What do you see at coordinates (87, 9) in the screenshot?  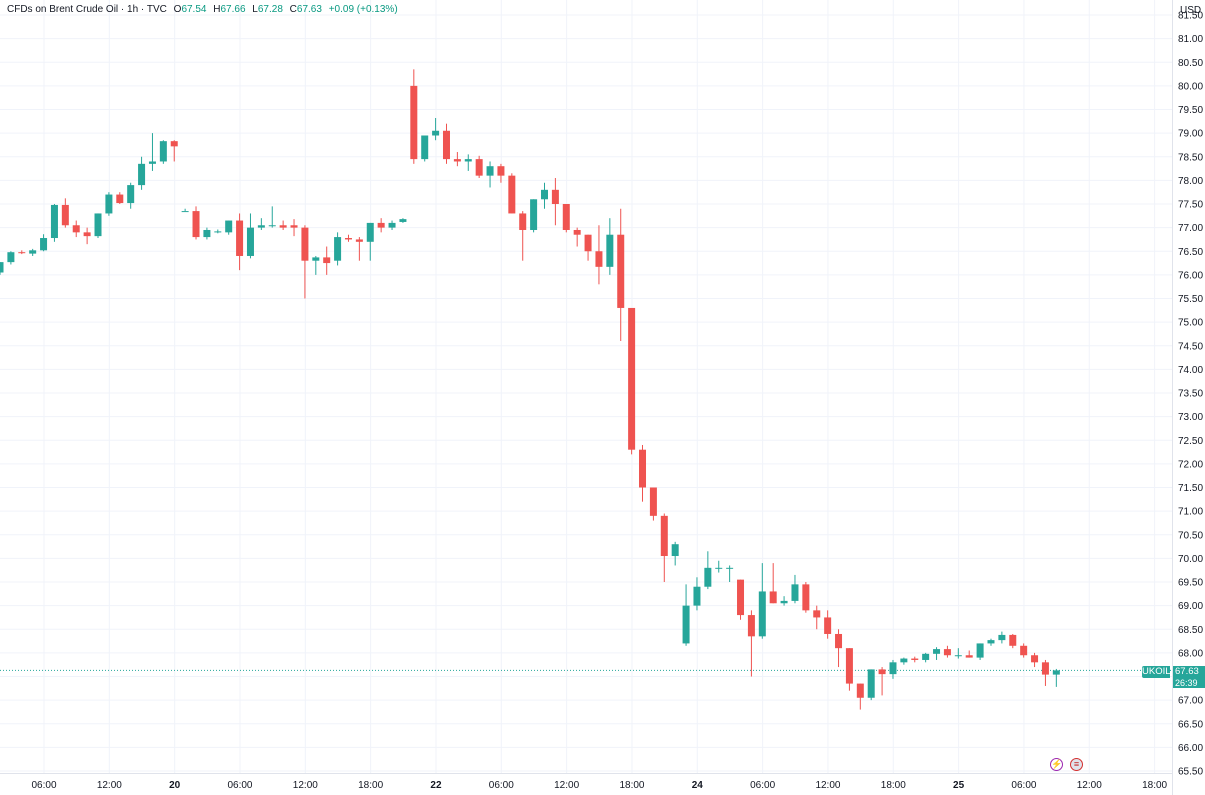 I see `legend-title: CFDs on Brent Crude Oil · 1h · TVC` at bounding box center [87, 9].